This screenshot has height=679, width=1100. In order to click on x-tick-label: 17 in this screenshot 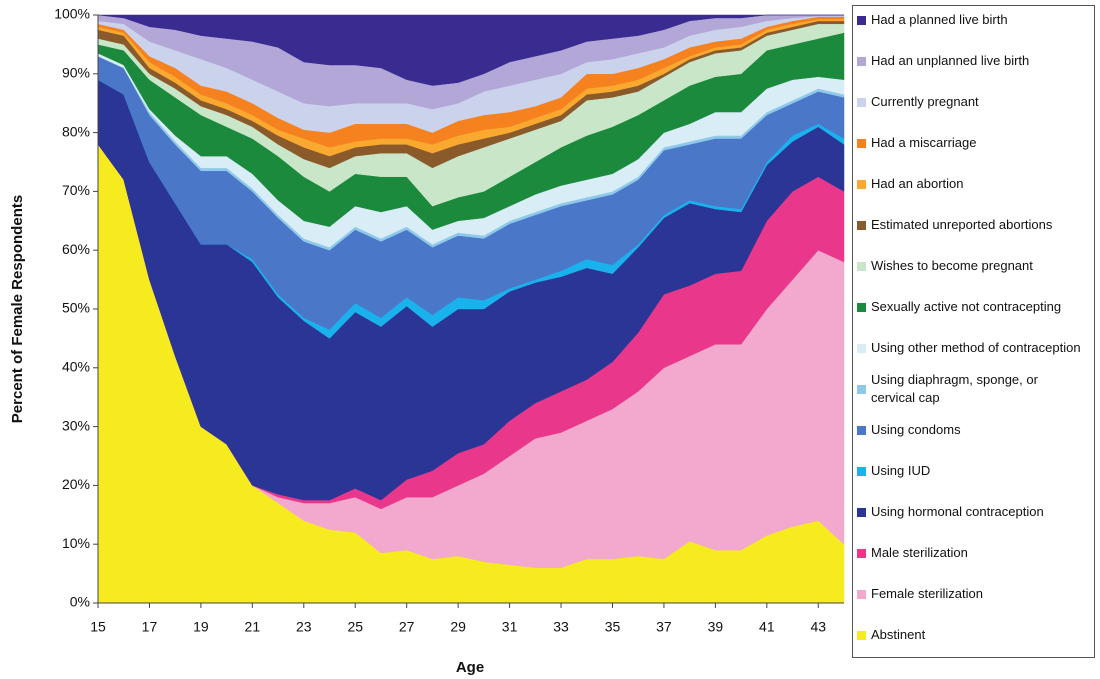, I will do `click(150, 627)`.